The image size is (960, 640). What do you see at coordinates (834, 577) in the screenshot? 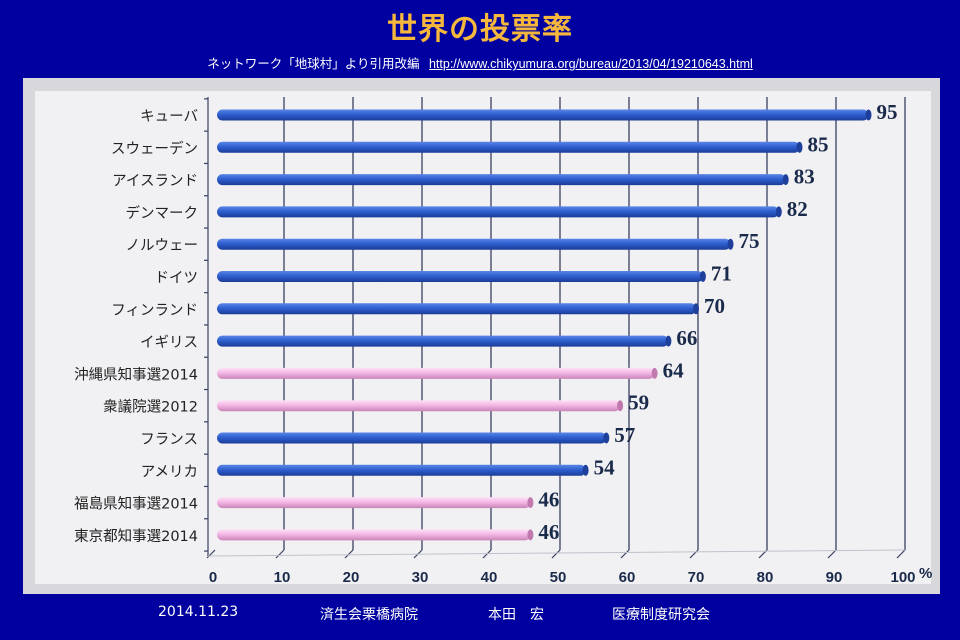
I see `x-tick-label: 90` at bounding box center [834, 577].